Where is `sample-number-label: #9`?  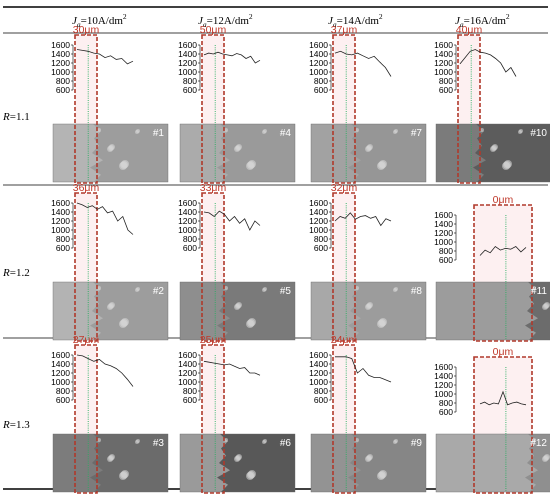 sample-number-label: #9 is located at coordinates (417, 443).